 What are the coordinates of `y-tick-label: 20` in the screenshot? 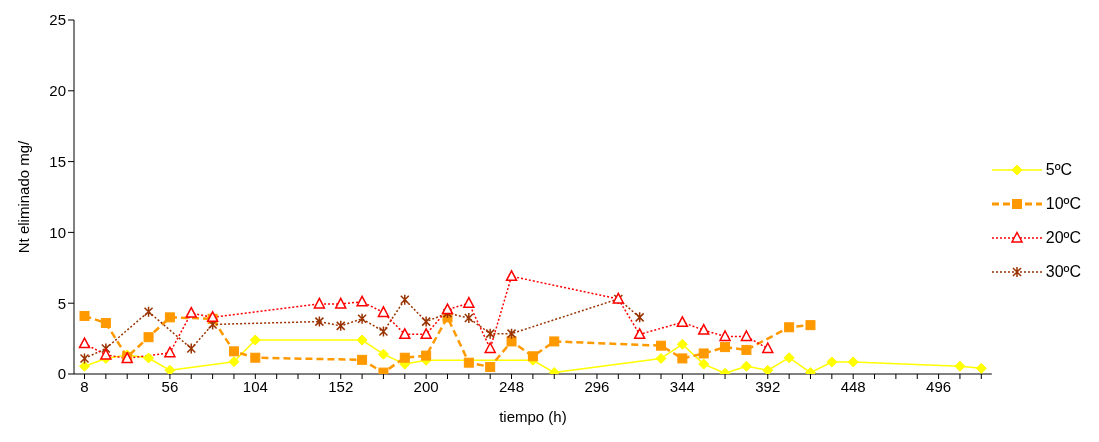 It's located at (57, 91).